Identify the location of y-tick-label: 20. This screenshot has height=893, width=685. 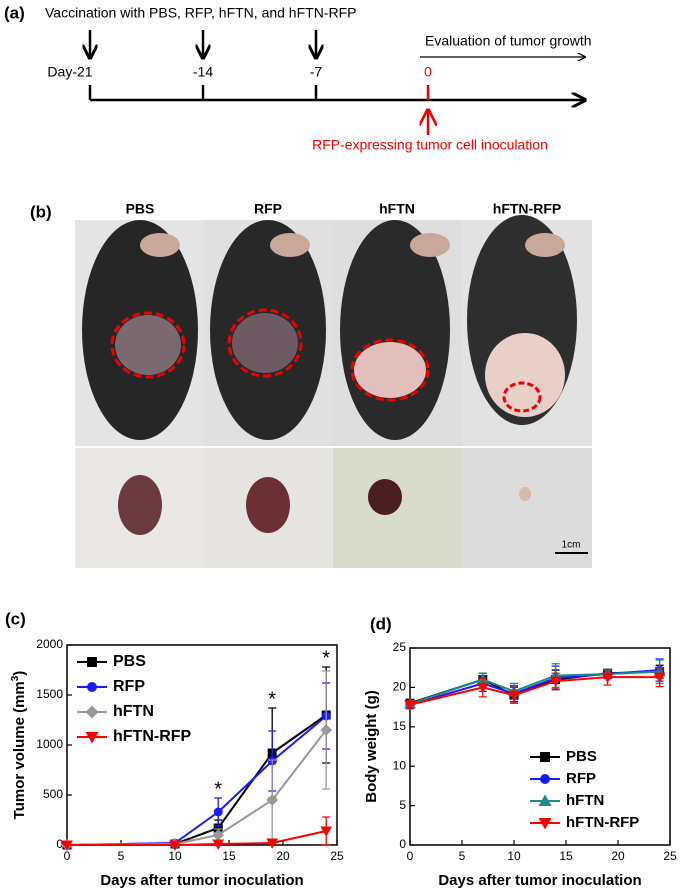
(400, 687).